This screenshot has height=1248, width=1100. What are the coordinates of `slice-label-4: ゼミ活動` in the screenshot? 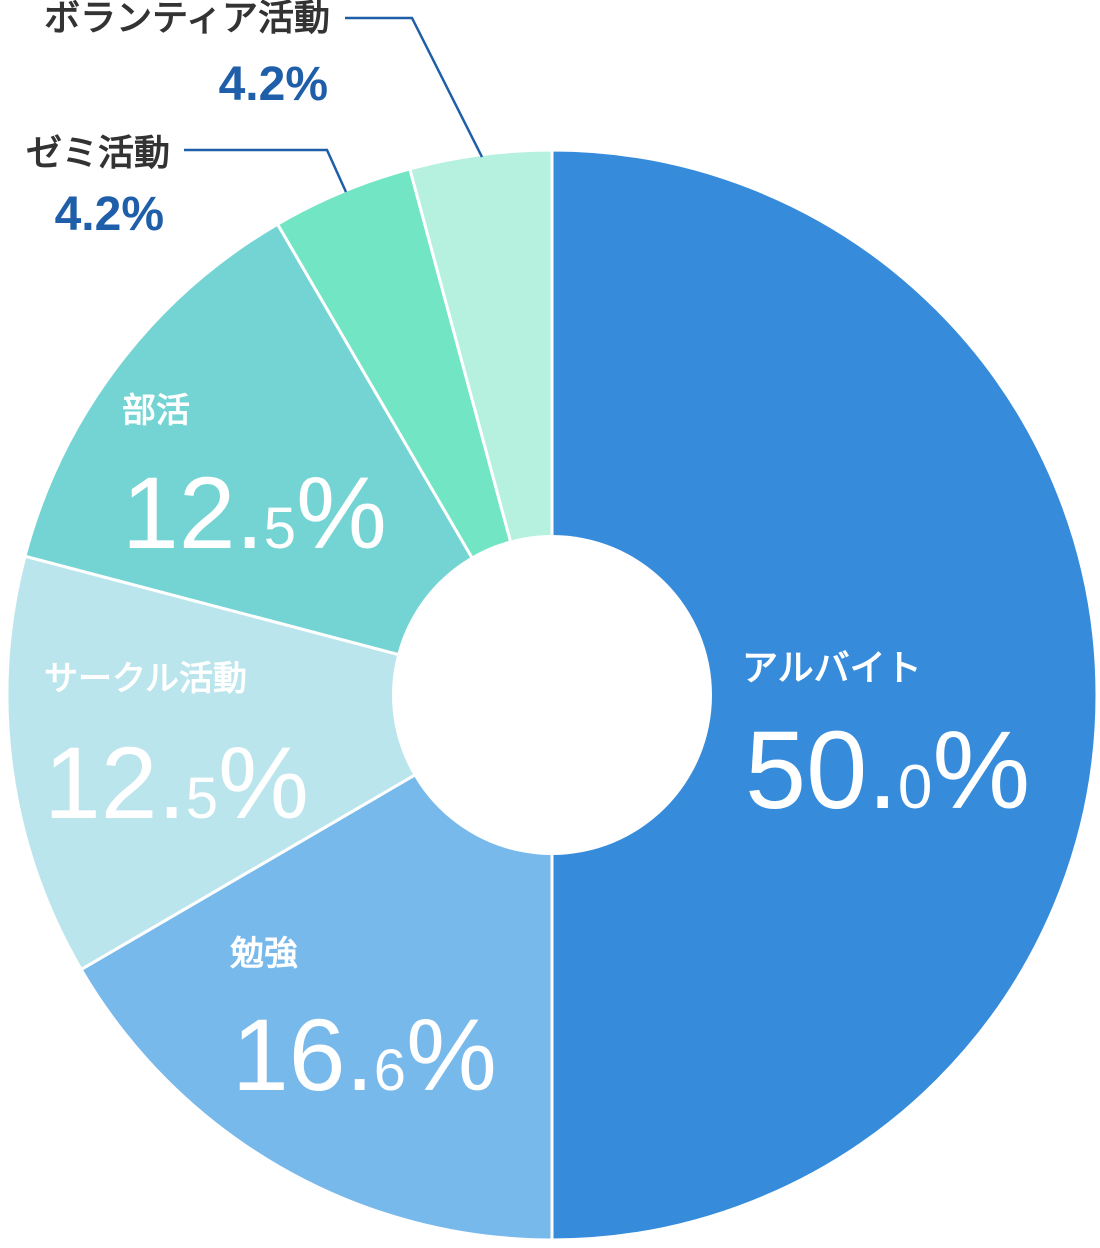 It's located at (98, 153).